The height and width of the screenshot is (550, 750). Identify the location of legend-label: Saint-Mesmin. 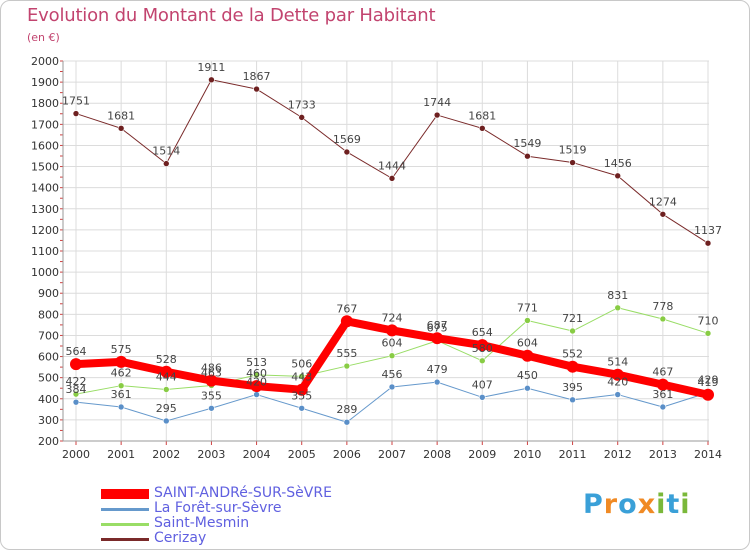
(202, 523).